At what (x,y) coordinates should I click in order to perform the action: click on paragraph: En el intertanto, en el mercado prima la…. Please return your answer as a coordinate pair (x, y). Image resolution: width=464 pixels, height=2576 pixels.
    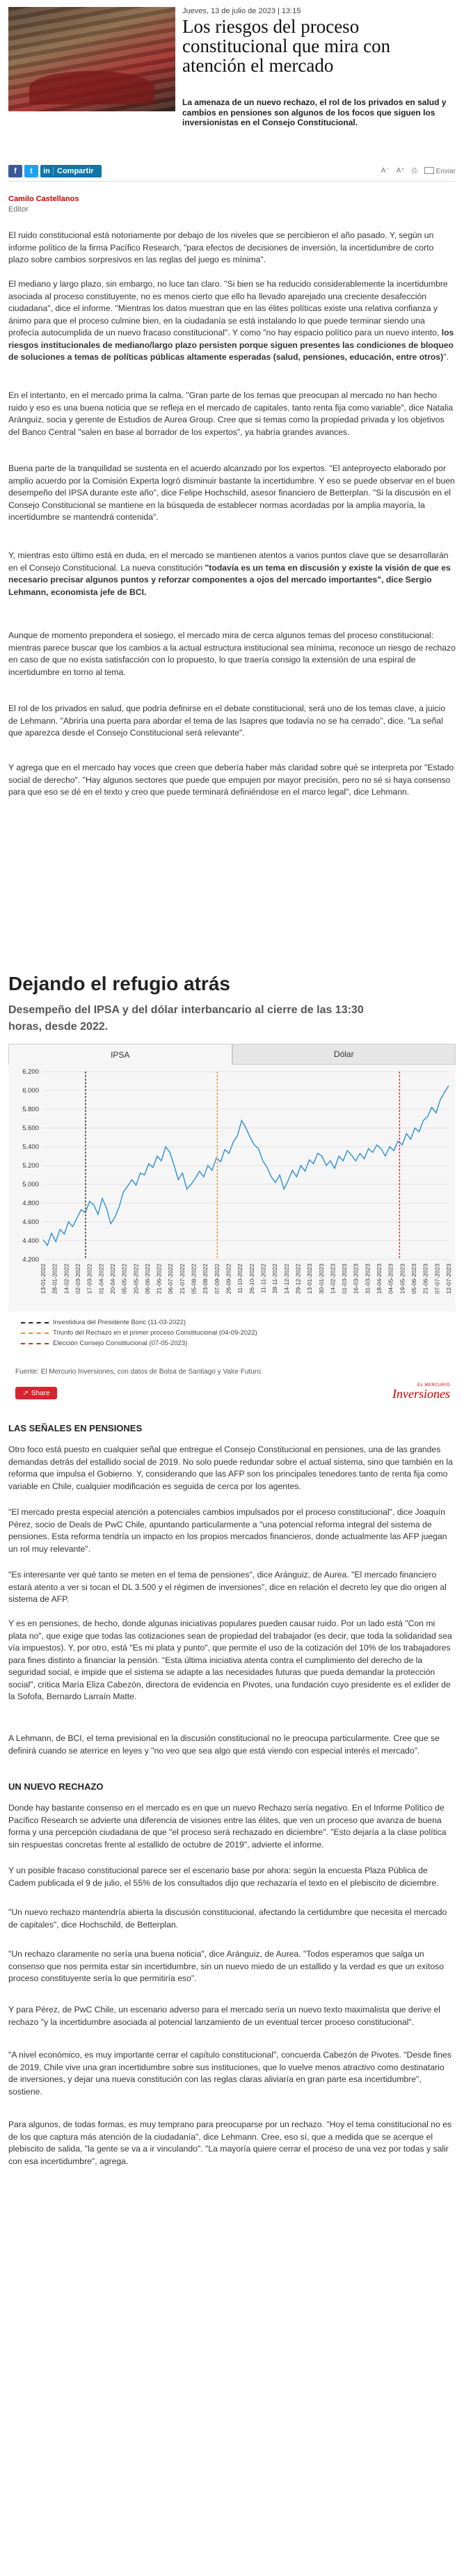
    Looking at the image, I should click on (231, 413).